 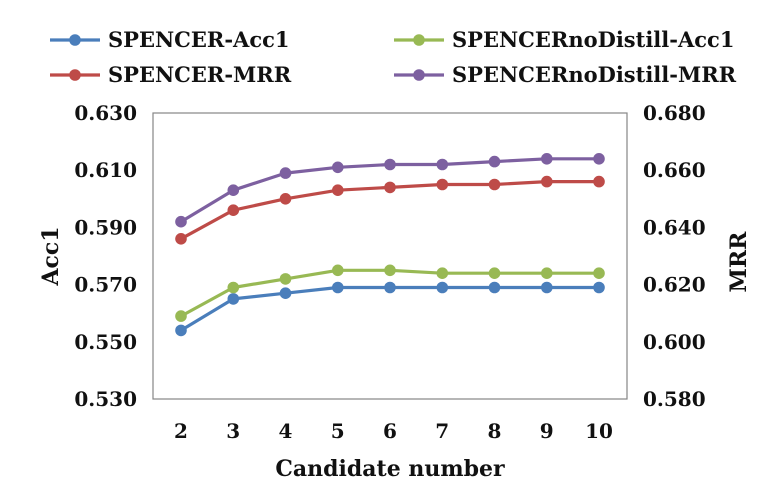 I want to click on series-spencernodistill-mrr, so click(x=390, y=190).